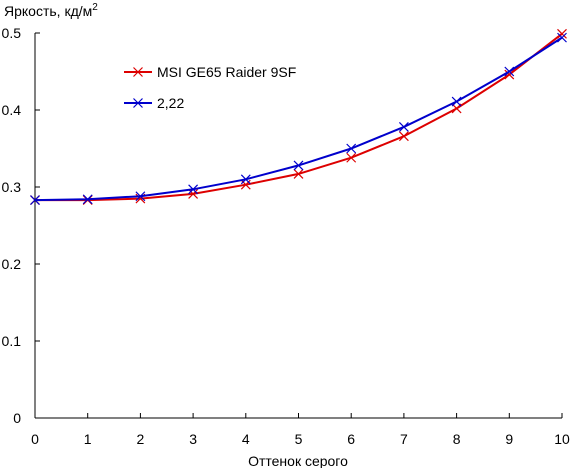 This screenshot has height=468, width=570. I want to click on x-tick-label: 2, so click(141, 439).